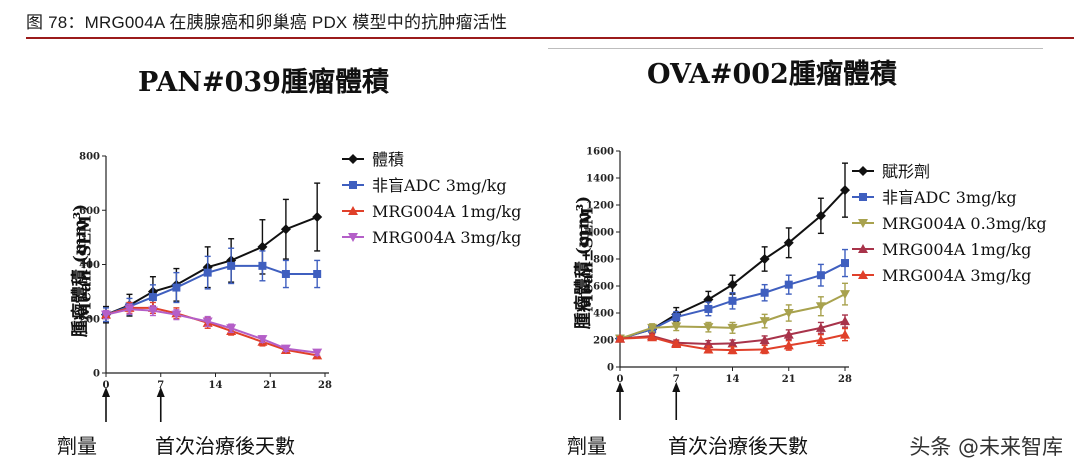  What do you see at coordinates (96, 374) in the screenshot?
I see `y-tick-label: 0` at bounding box center [96, 374].